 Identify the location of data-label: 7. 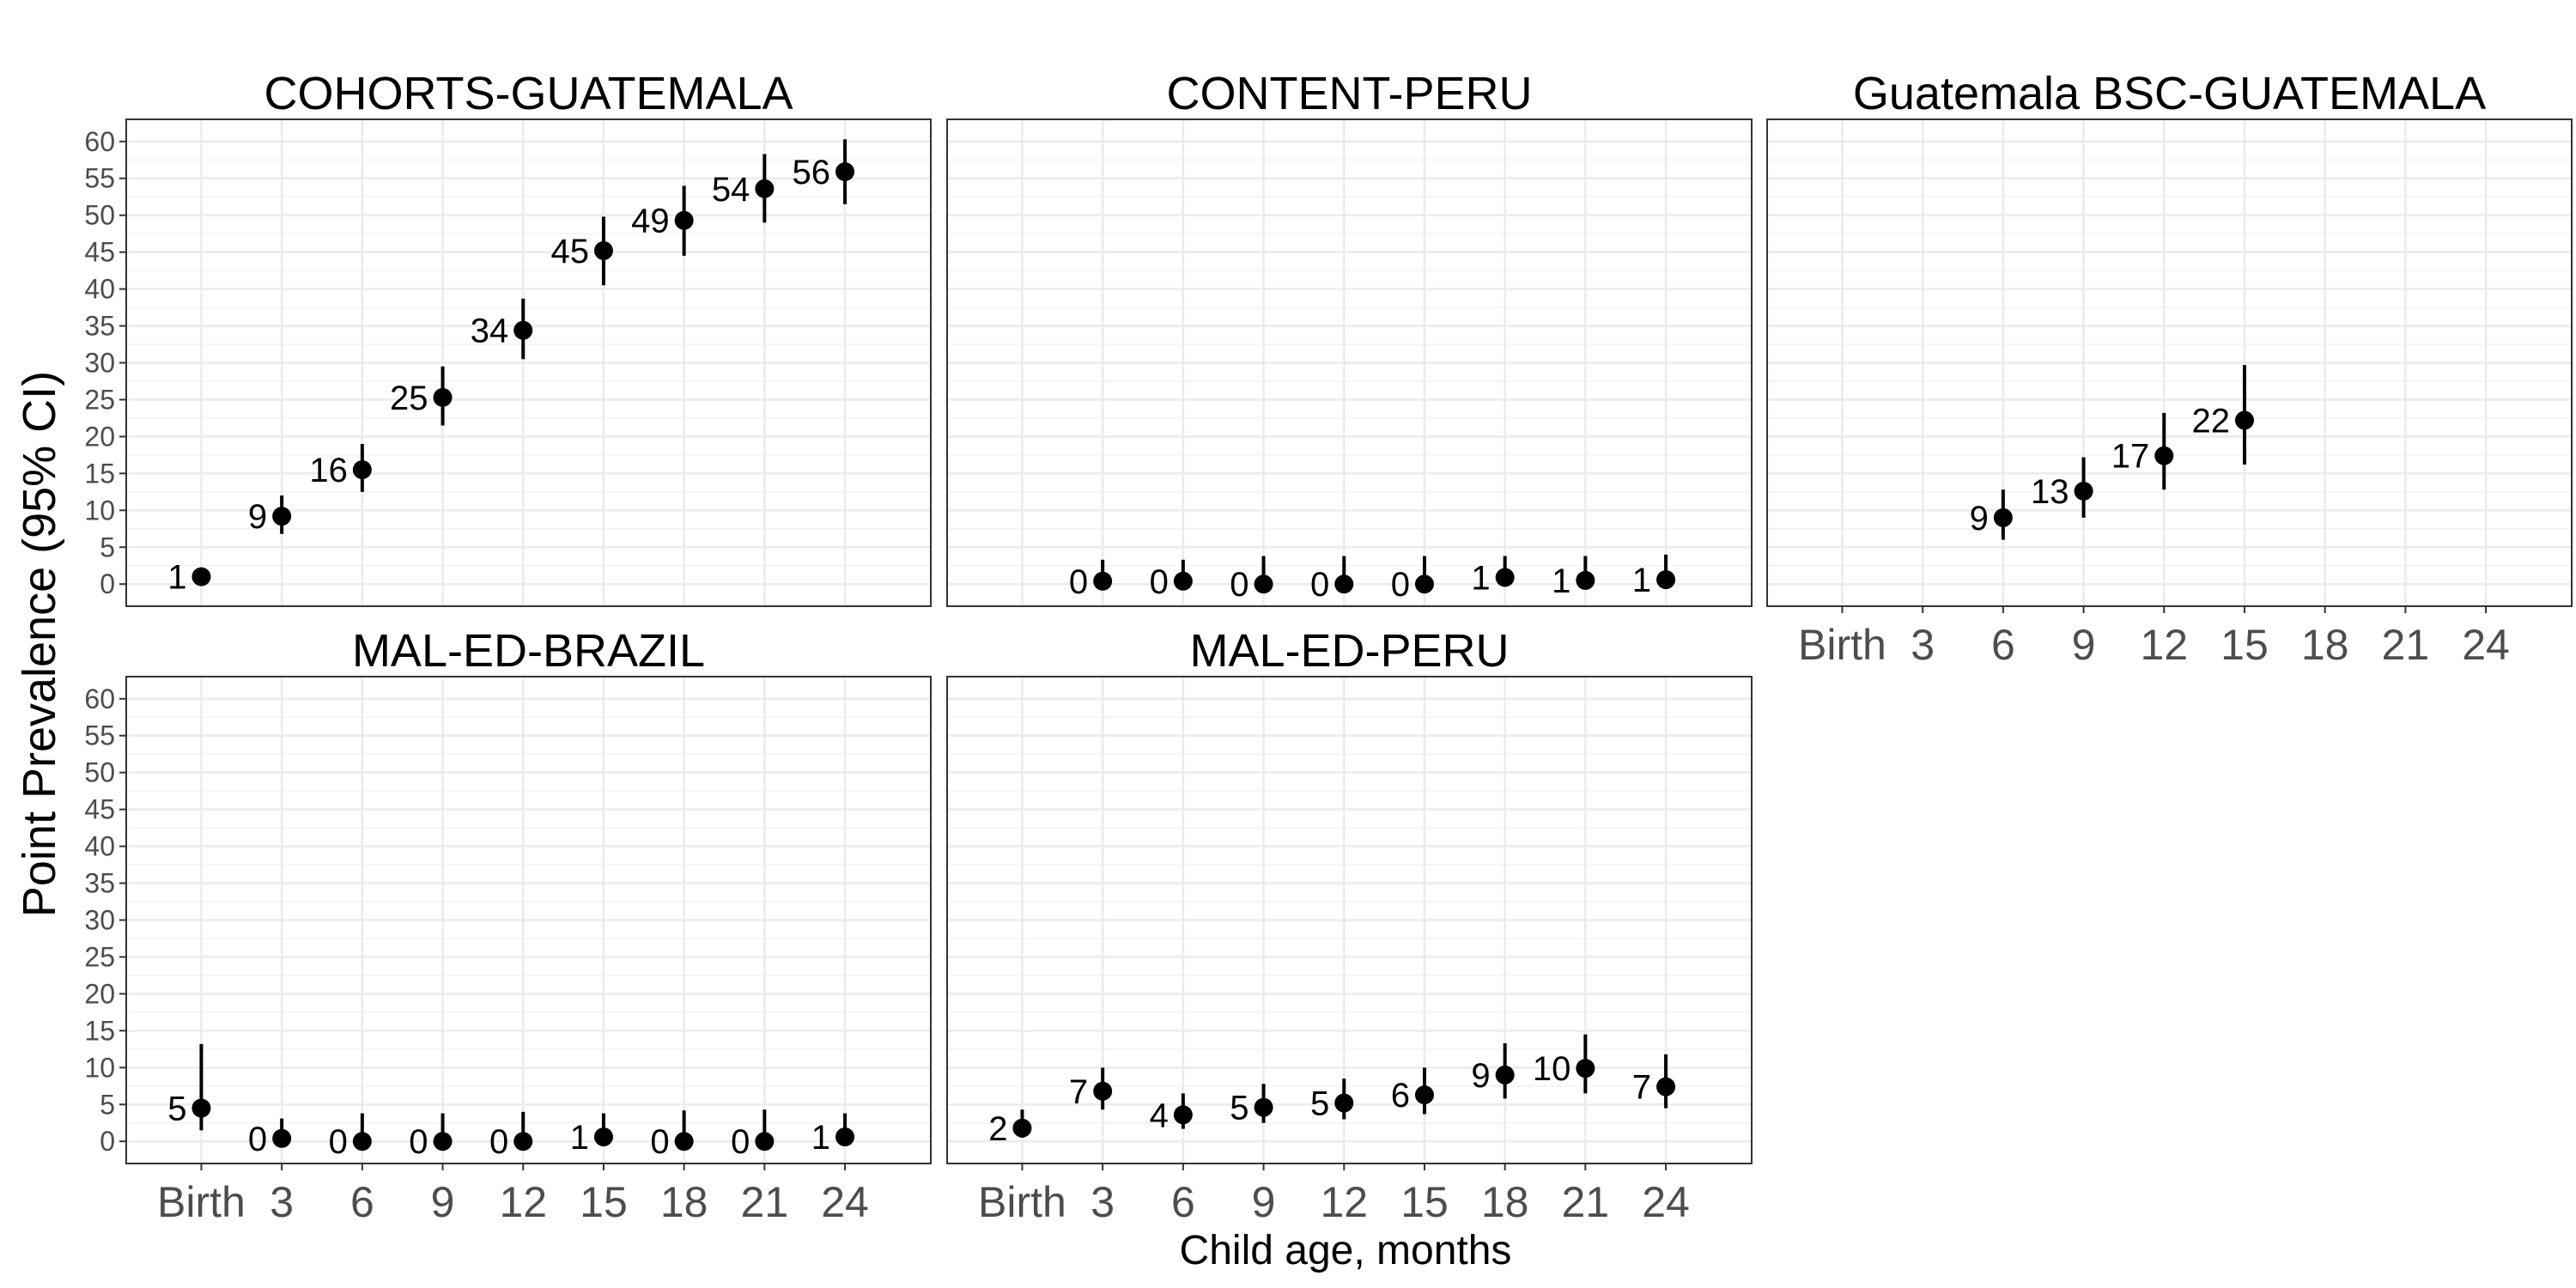
(1642, 1088).